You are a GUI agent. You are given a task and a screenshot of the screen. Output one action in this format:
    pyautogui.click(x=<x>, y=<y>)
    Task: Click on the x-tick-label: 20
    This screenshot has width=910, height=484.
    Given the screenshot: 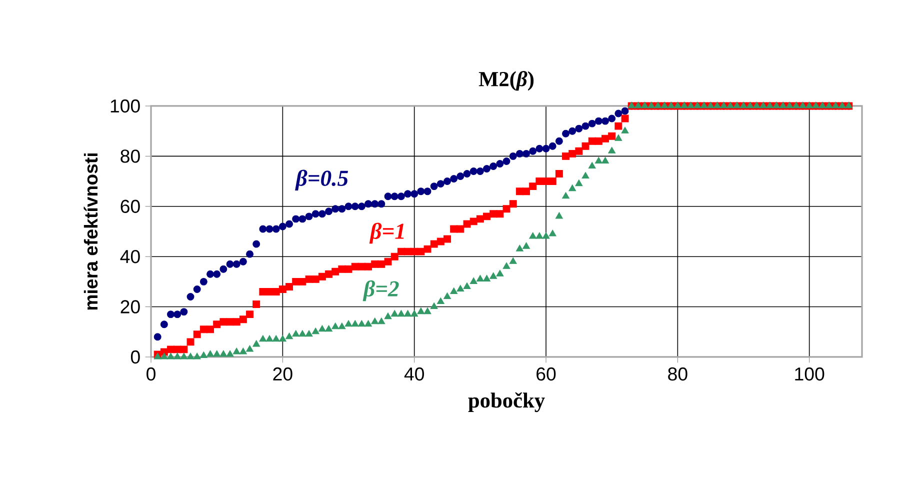 What is the action you would take?
    pyautogui.click(x=282, y=374)
    